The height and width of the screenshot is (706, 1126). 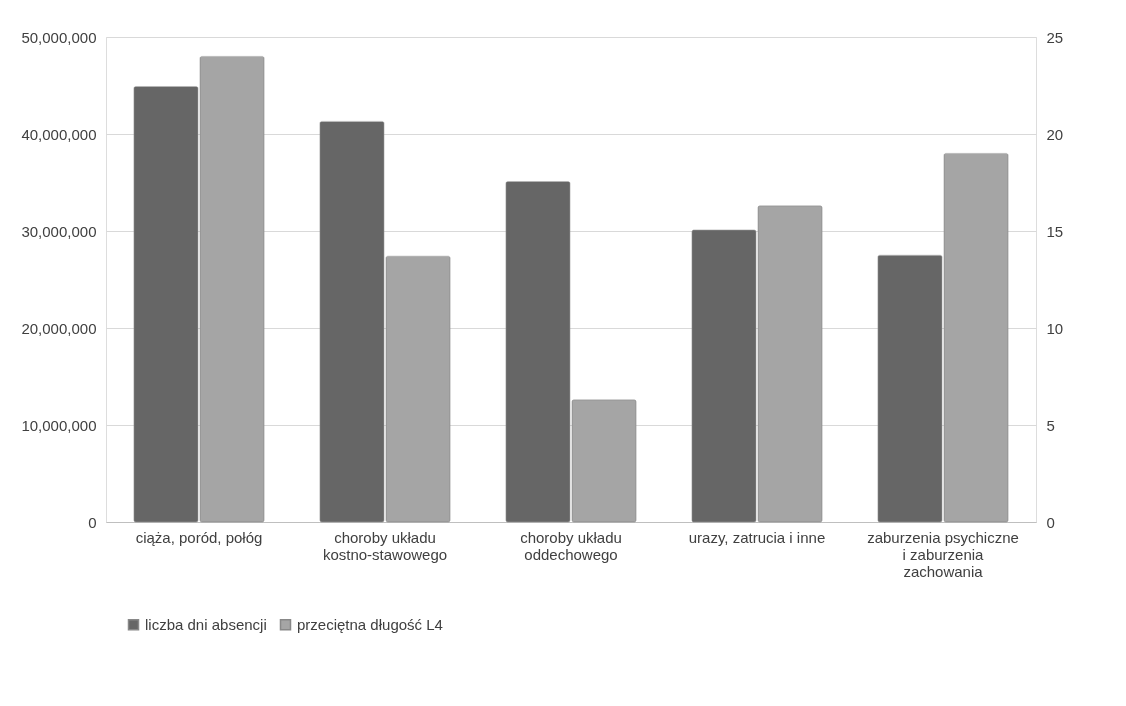 What do you see at coordinates (59, 328) in the screenshot?
I see `y-tick-label: 20,000,000` at bounding box center [59, 328].